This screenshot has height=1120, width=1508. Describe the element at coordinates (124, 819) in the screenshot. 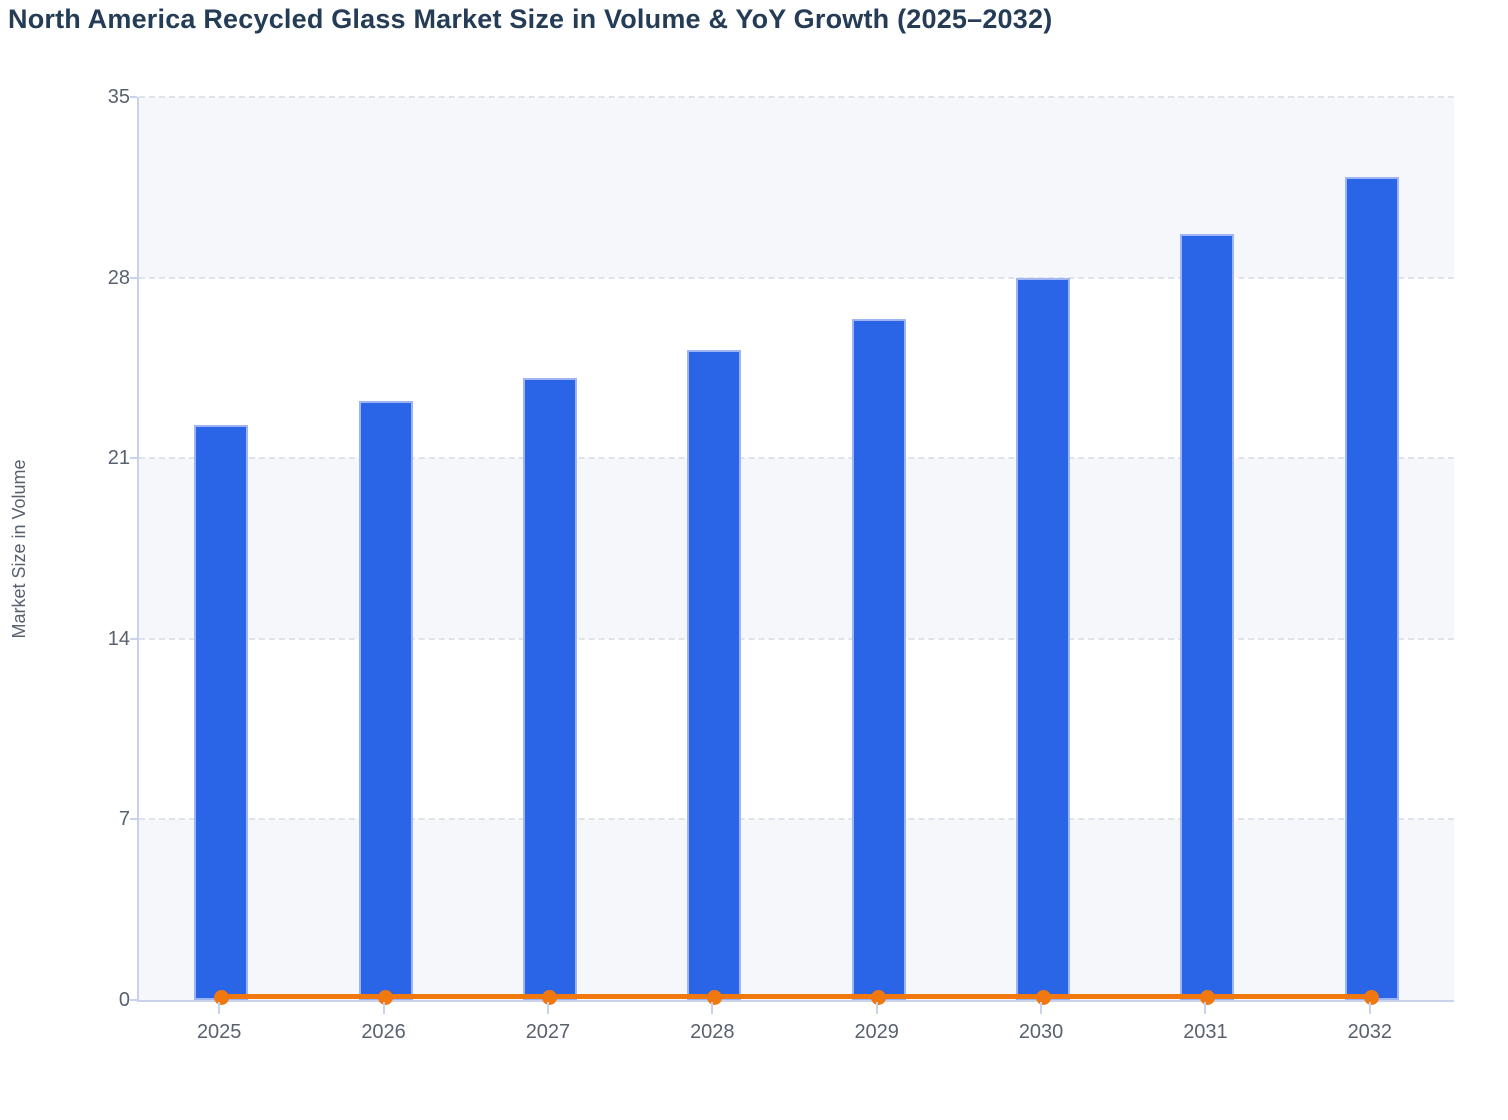

I see `y-tick-label: 7` at that location.